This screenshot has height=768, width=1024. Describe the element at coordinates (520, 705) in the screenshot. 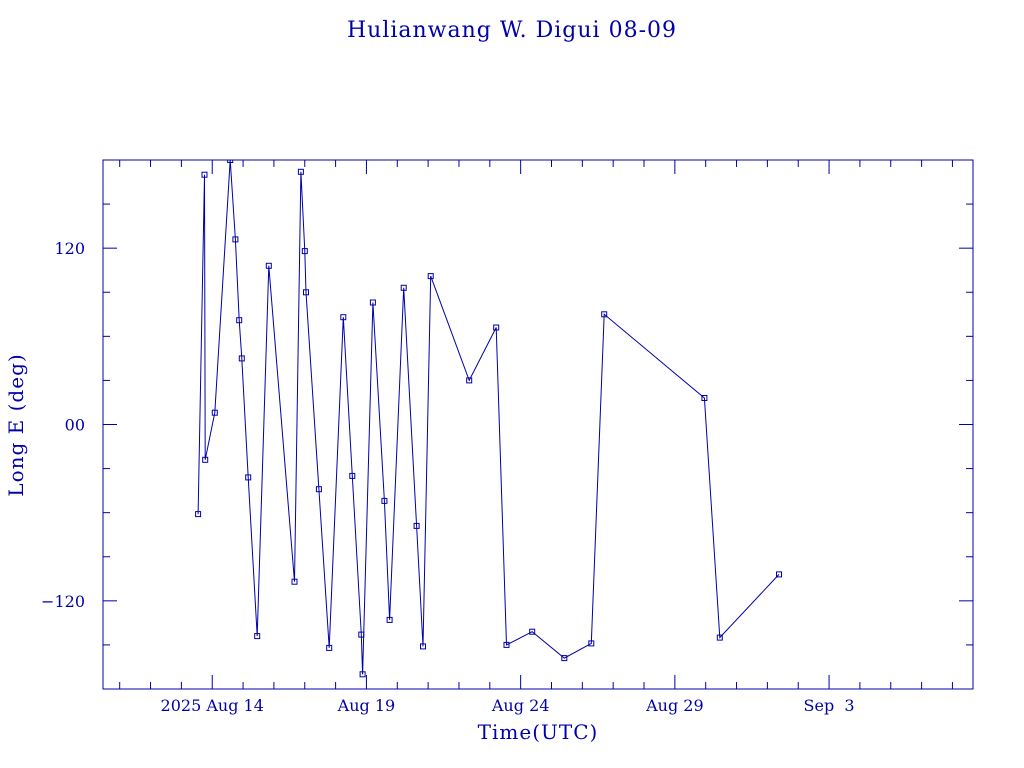

I see `x-tick-label: Aug 24` at that location.